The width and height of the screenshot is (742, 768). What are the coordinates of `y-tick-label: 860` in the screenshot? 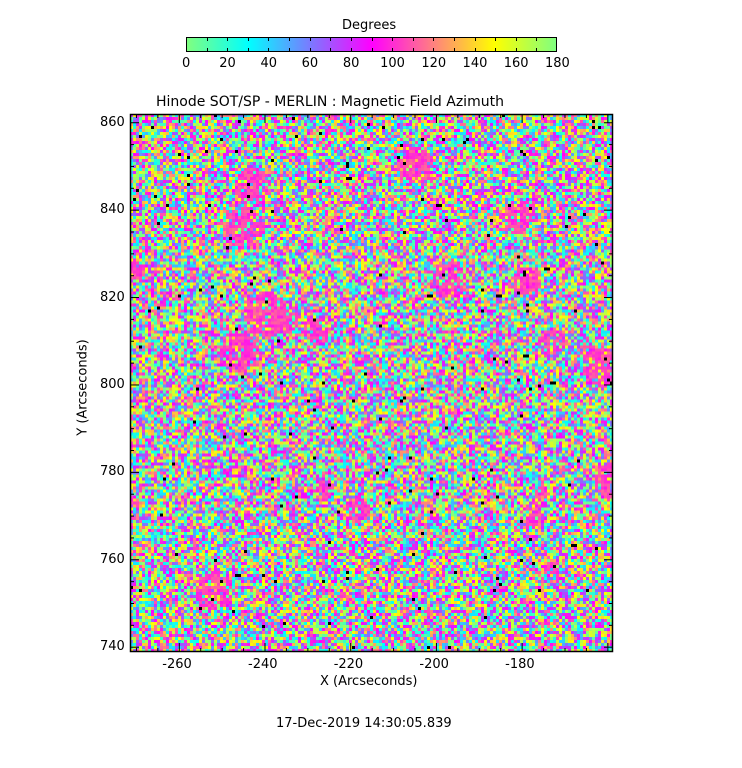 It's located at (112, 122).